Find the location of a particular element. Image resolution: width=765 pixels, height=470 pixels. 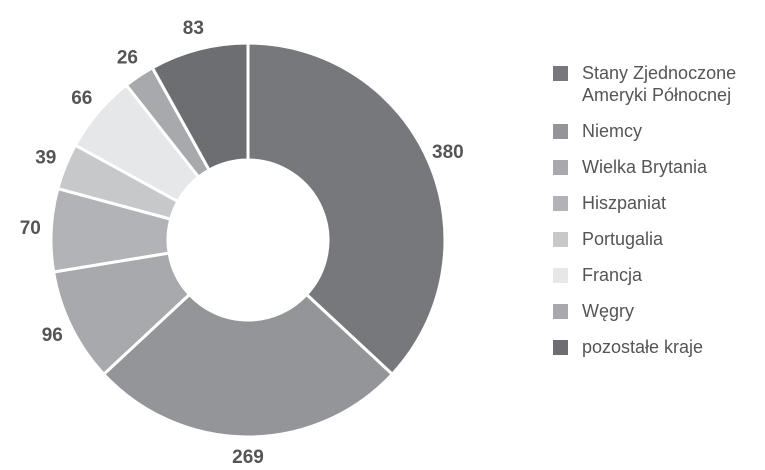

data-label: 96 is located at coordinates (52, 335).